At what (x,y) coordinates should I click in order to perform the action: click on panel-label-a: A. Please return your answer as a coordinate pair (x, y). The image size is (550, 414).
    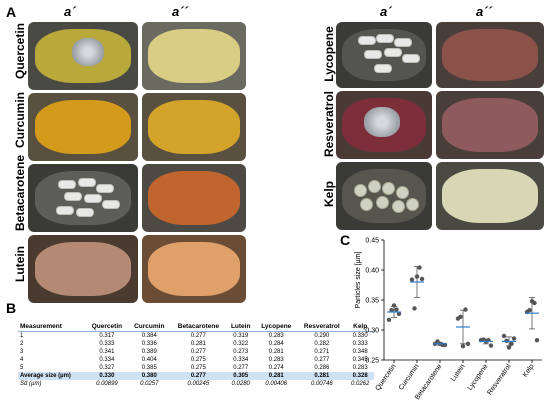
    Looking at the image, I should click on (11, 12).